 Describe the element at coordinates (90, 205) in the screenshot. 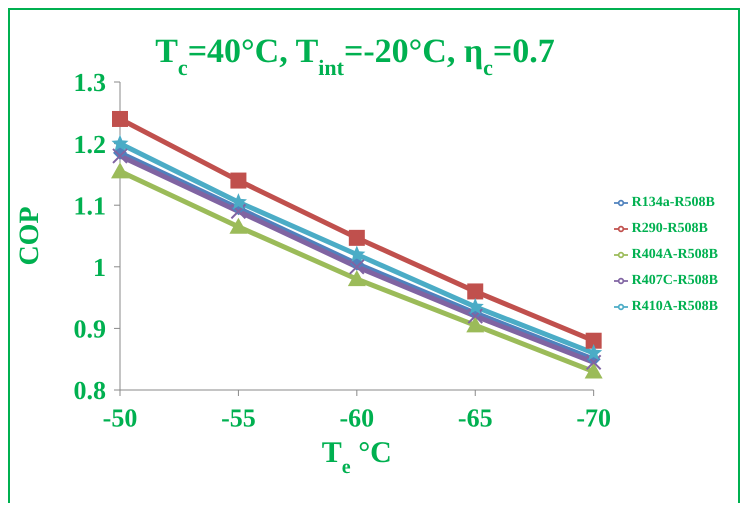

I see `y-tick-label: 1.1` at that location.